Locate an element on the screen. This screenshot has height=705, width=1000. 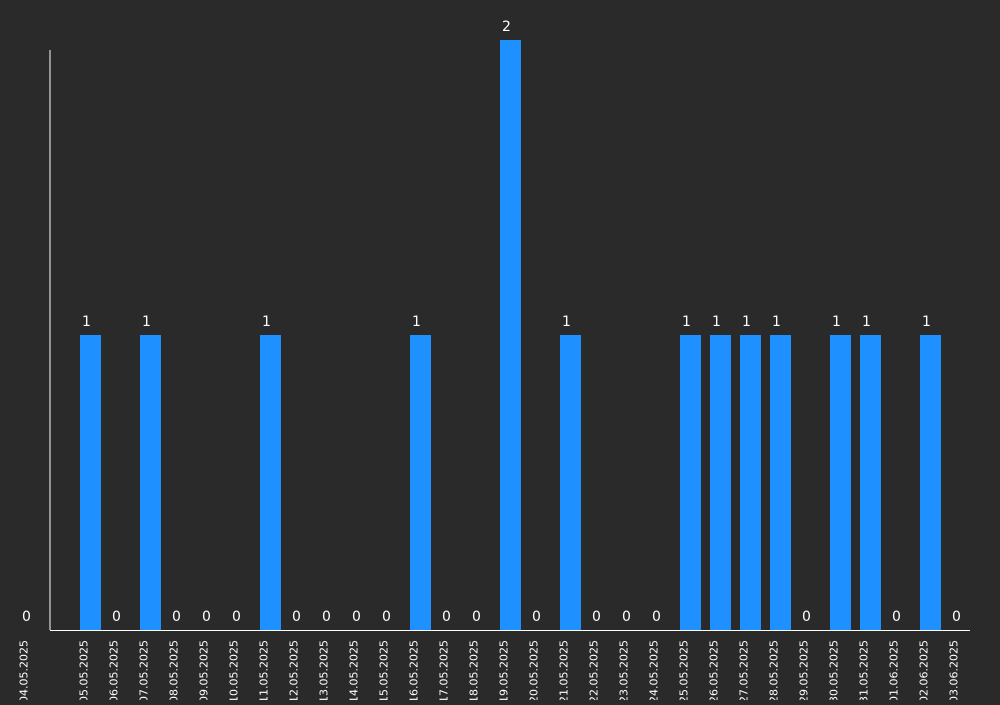
x-tick-label-30.05.2025: 30.05.2025 is located at coordinates (834, 670).